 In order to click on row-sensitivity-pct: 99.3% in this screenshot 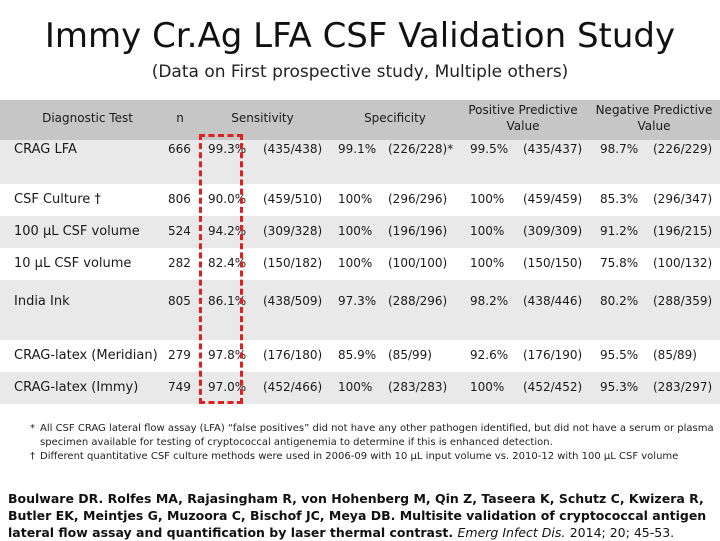, I will do `click(227, 149)`.